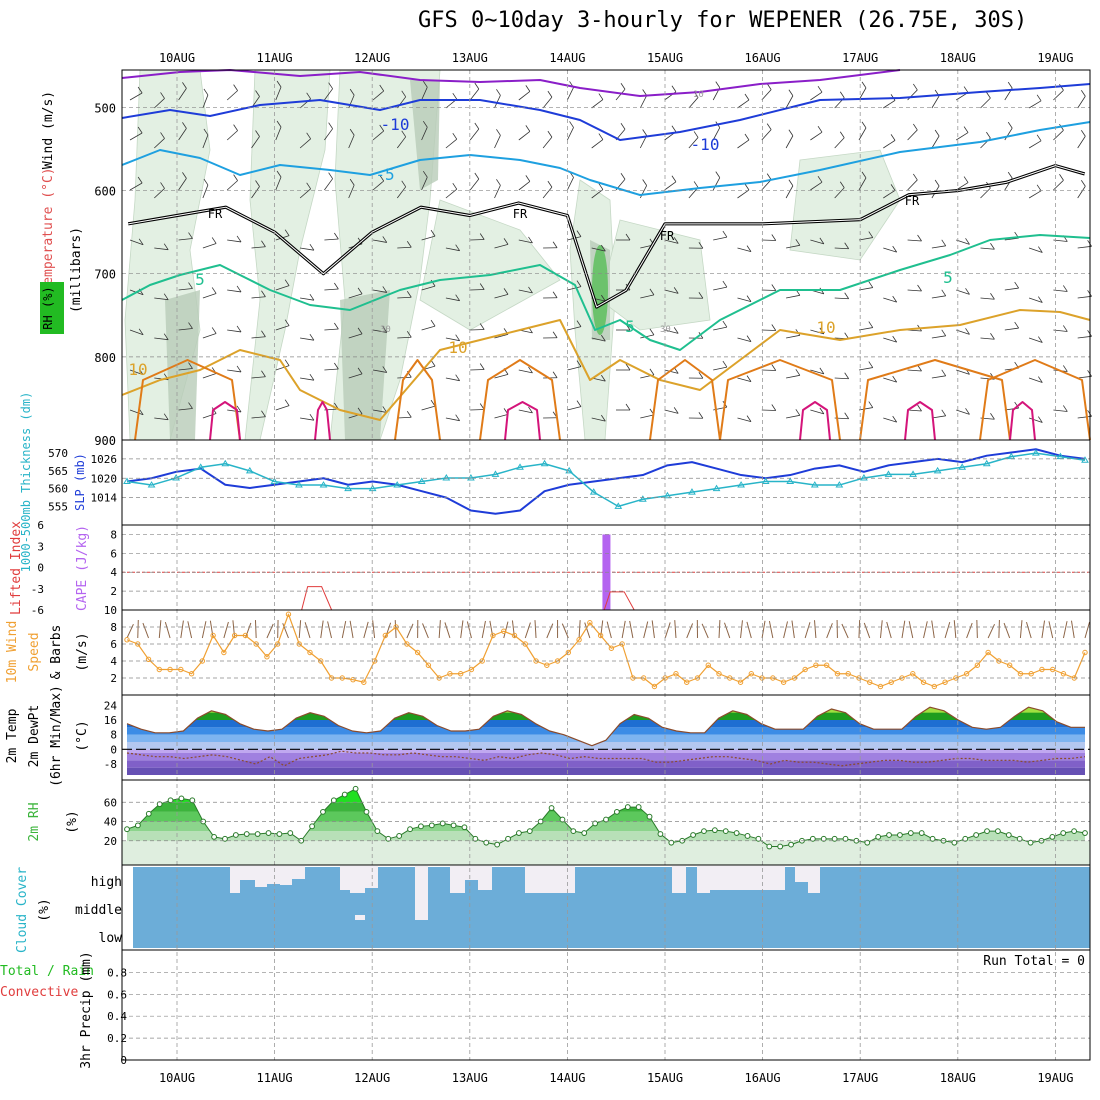  What do you see at coordinates (665, 1078) in the screenshot?
I see `date-label-bottom: 15AUG` at bounding box center [665, 1078].